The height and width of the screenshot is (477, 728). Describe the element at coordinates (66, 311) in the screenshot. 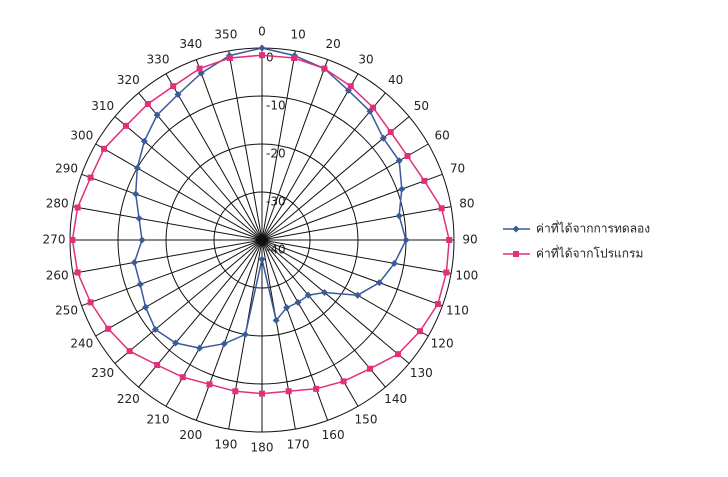

I see `angle-label: 250` at that location.